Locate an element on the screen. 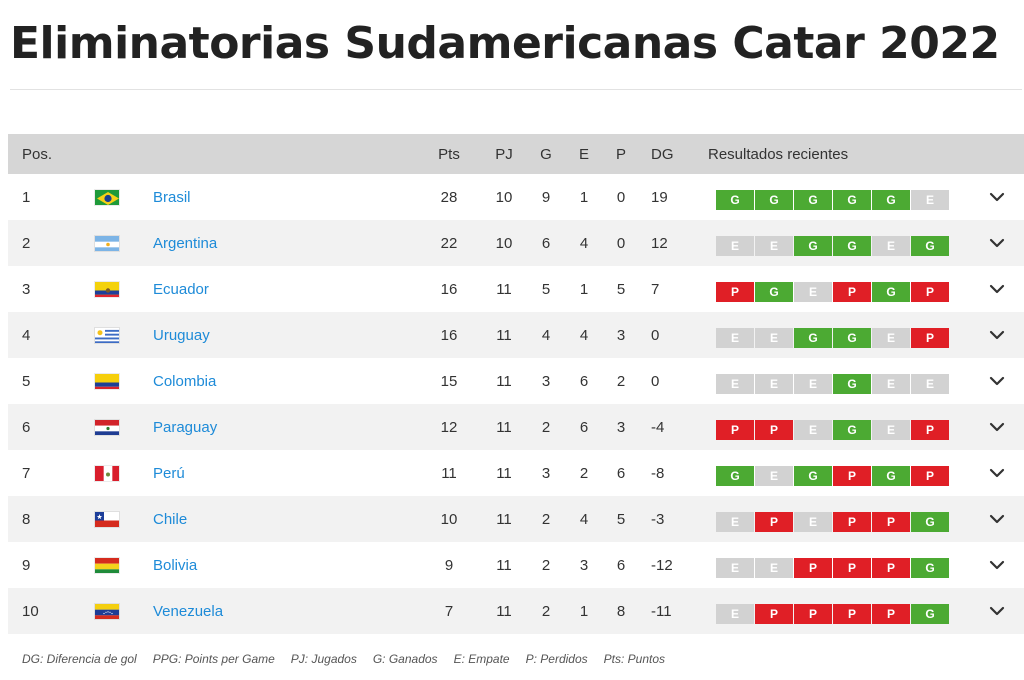 The height and width of the screenshot is (680, 1024). team-link: Uruguay is located at coordinates (181, 335).